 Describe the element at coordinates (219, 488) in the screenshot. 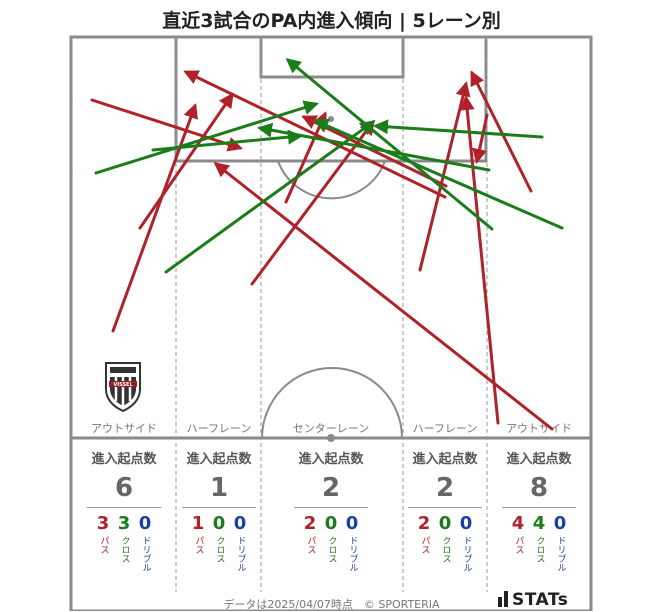

I see `stat-total: 1` at that location.